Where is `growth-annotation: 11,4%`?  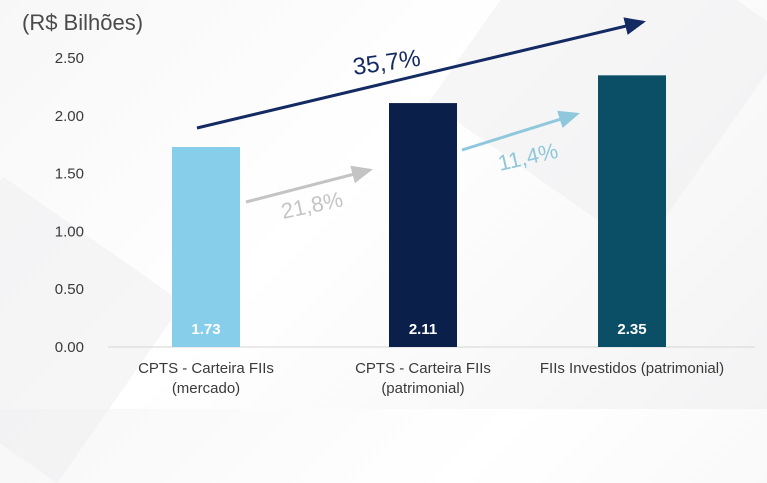
growth-annotation: 11,4% is located at coordinates (528, 157).